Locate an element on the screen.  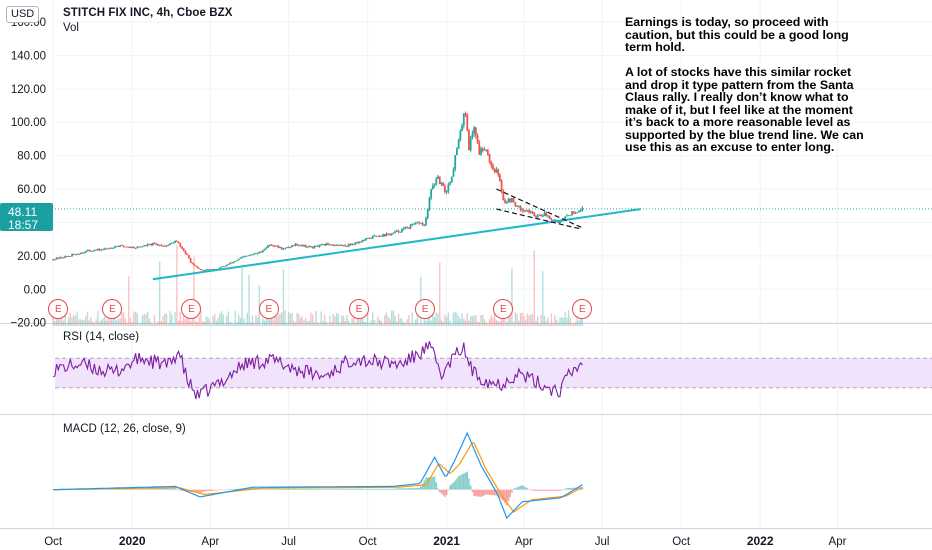
time-tick-label: Oct is located at coordinates (53, 542).